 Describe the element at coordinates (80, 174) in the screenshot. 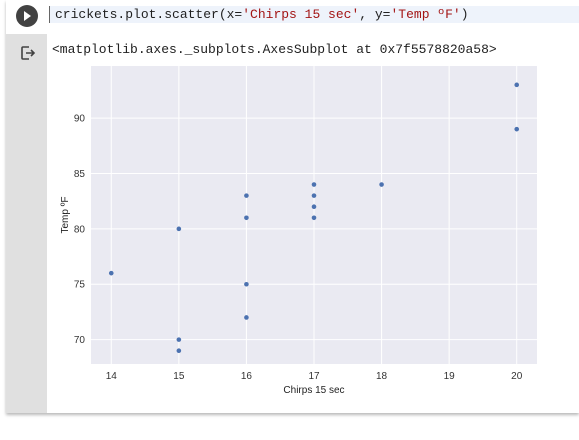

I see `y-tick-label: 85` at that location.